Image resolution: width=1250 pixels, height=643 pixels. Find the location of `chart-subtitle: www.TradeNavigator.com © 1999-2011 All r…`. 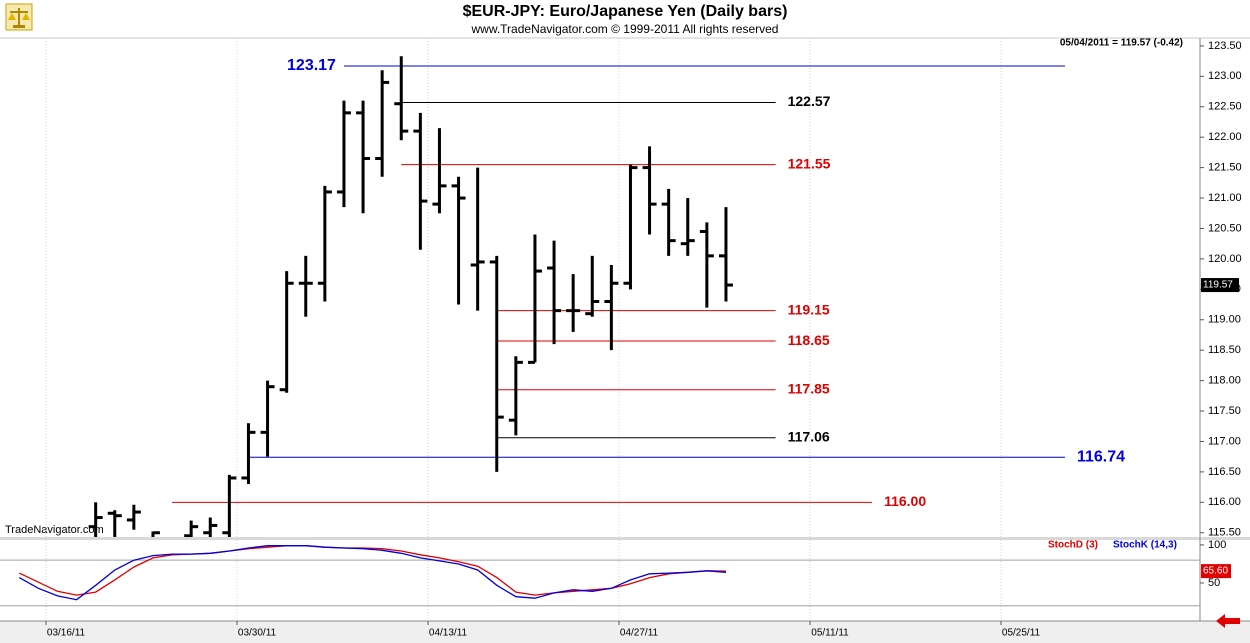

chart-subtitle: www.TradeNavigator.com © 1999-2011 All r… is located at coordinates (625, 29).